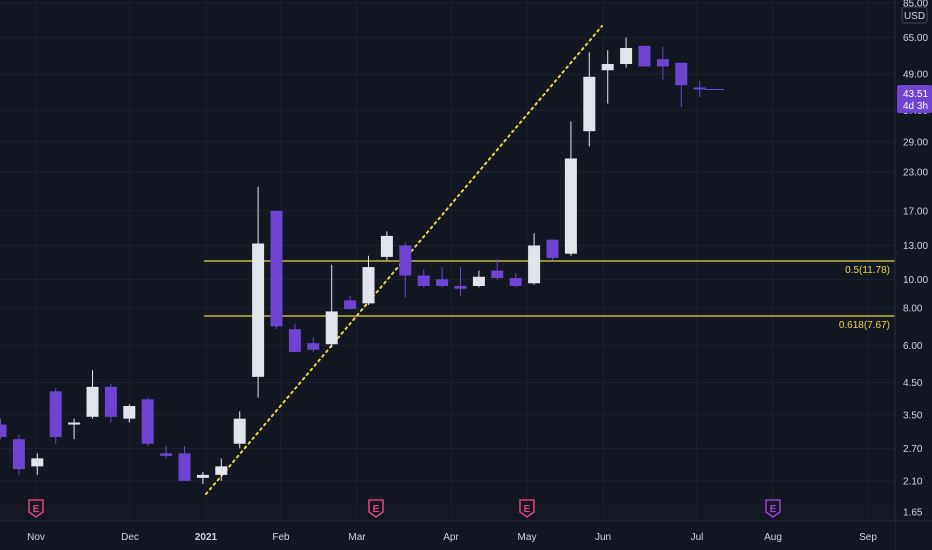  I want to click on currency-box, so click(914, 15).